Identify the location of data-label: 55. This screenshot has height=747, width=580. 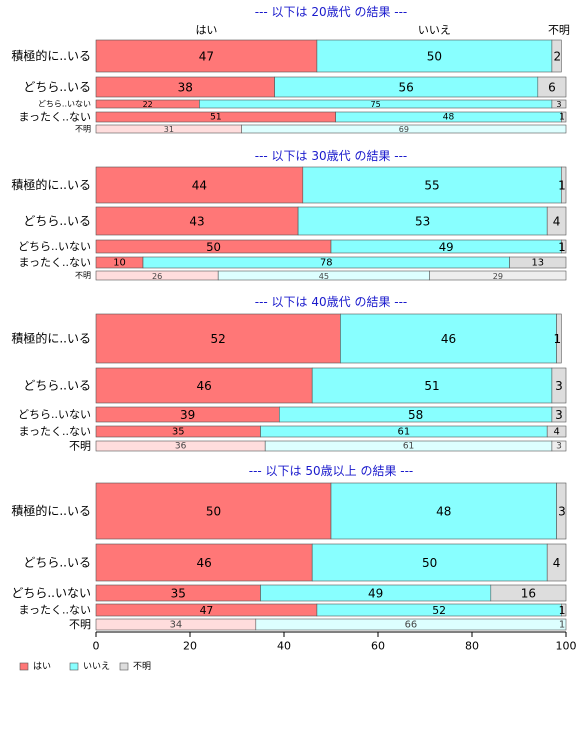
(431, 186).